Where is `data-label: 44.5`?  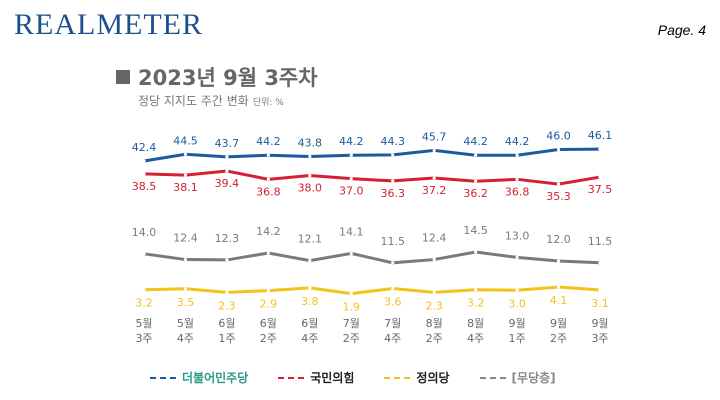 data-label: 44.5 is located at coordinates (185, 140).